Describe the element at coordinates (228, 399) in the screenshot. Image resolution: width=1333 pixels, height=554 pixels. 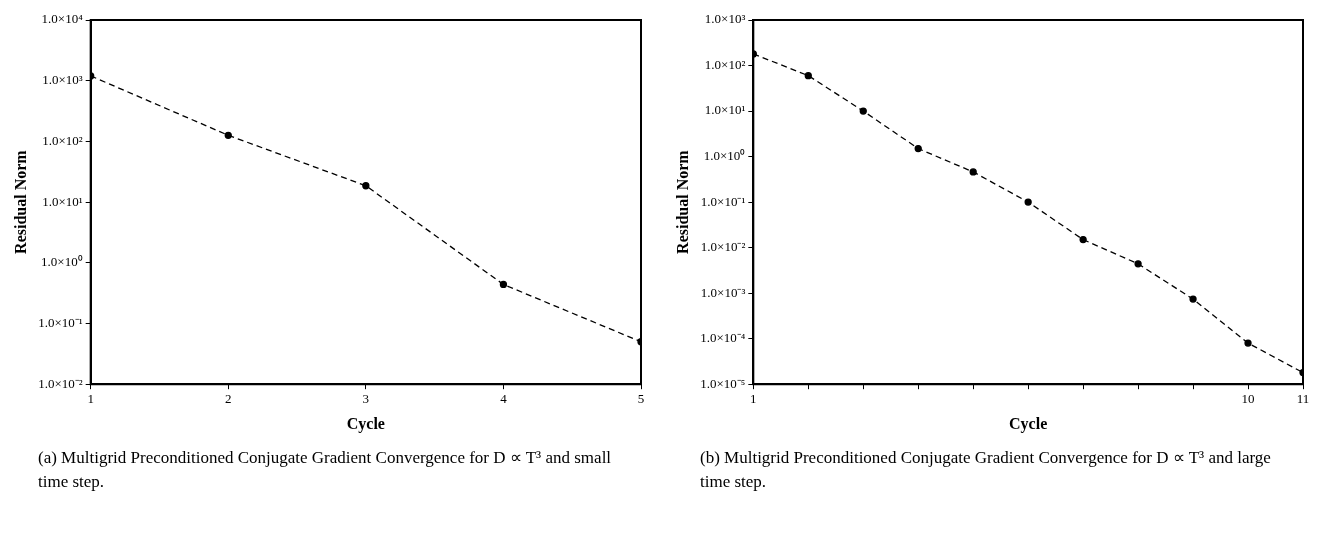
I see `x-tick-label: 2` at that location.